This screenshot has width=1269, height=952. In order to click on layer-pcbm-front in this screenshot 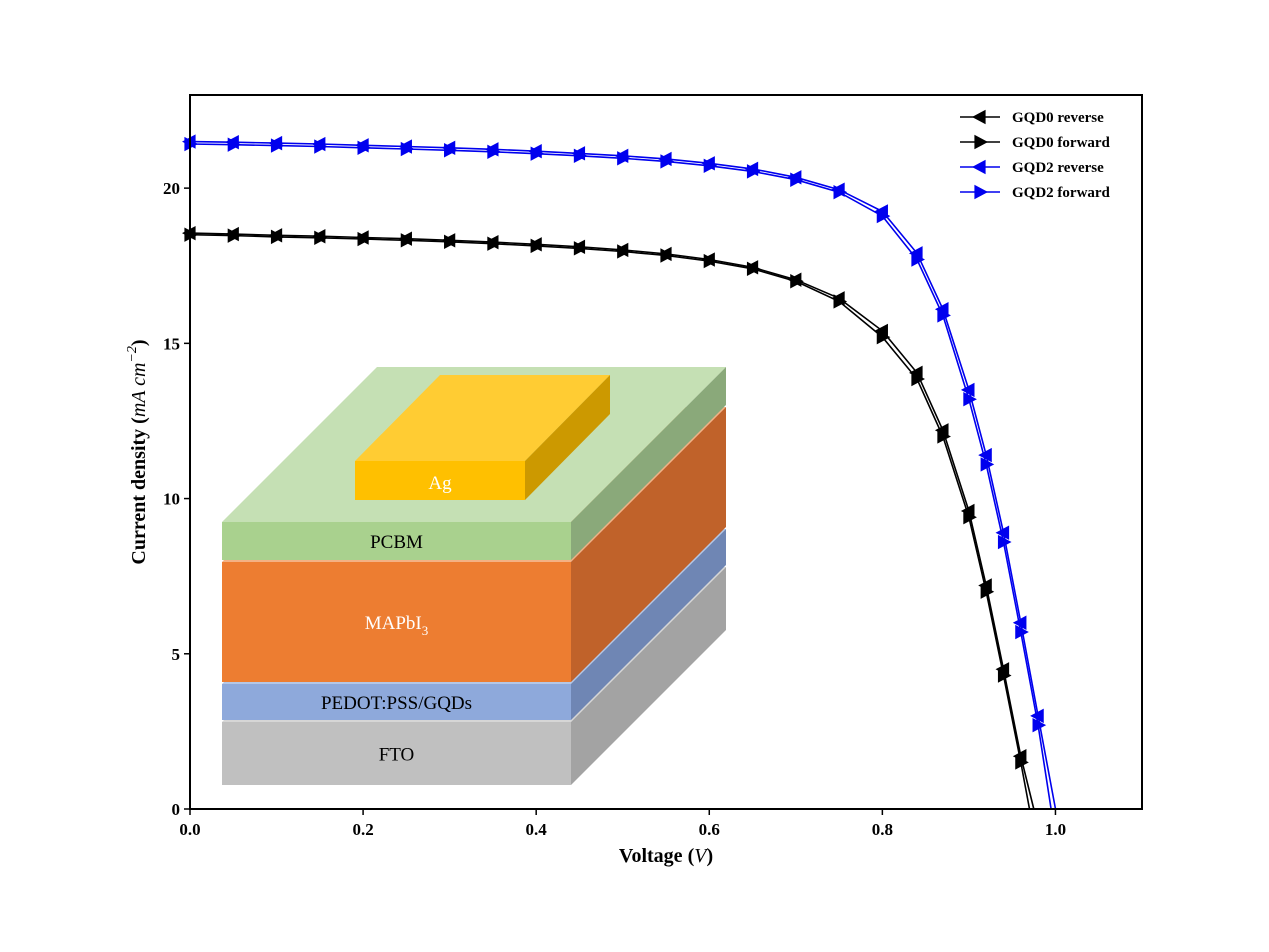, I will do `click(396, 541)`.